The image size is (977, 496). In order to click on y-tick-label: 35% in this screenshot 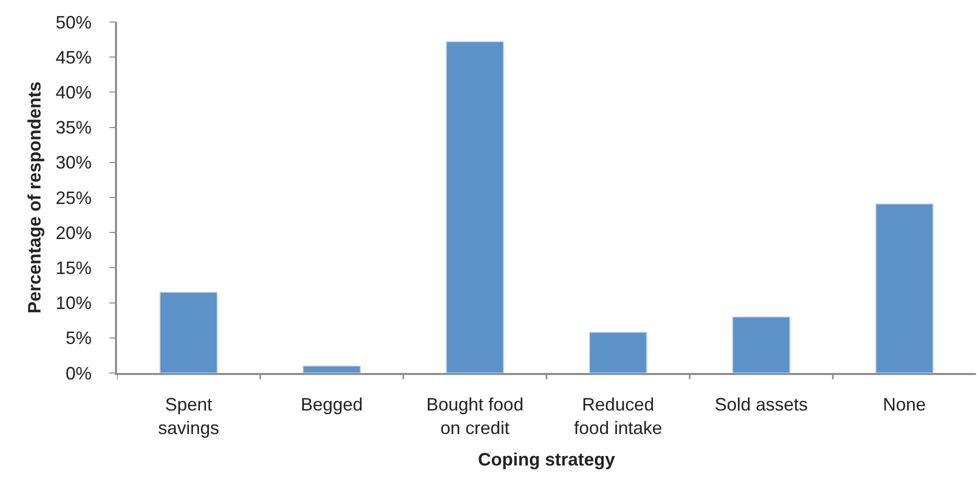, I will do `click(74, 128)`.